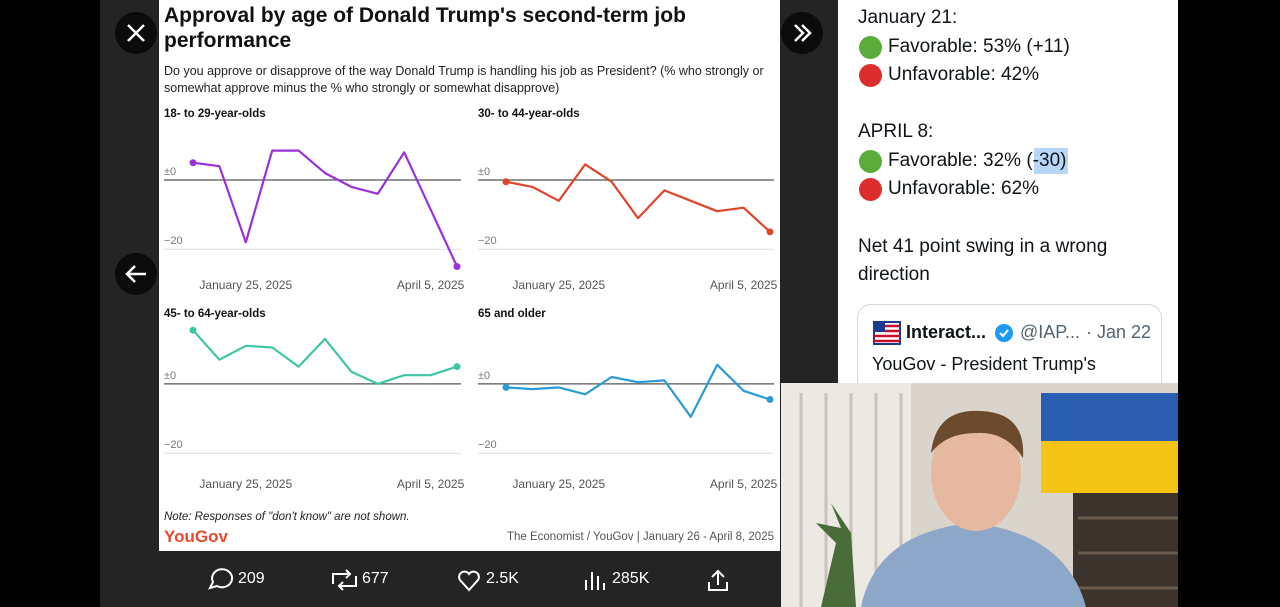 The height and width of the screenshot is (607, 1280). I want to click on repost-count: 677, so click(375, 578).